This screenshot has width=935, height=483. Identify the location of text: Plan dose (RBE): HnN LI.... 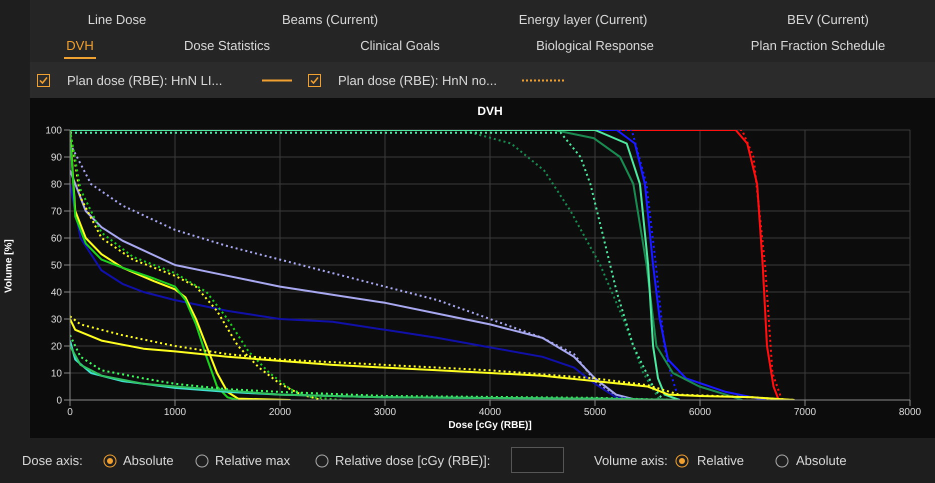
(144, 81).